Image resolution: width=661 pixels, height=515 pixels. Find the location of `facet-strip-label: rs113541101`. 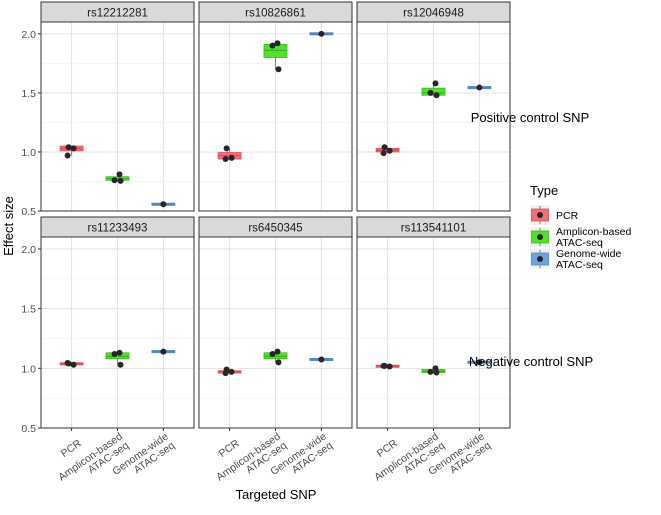

facet-strip-label: rs113541101 is located at coordinates (433, 229).